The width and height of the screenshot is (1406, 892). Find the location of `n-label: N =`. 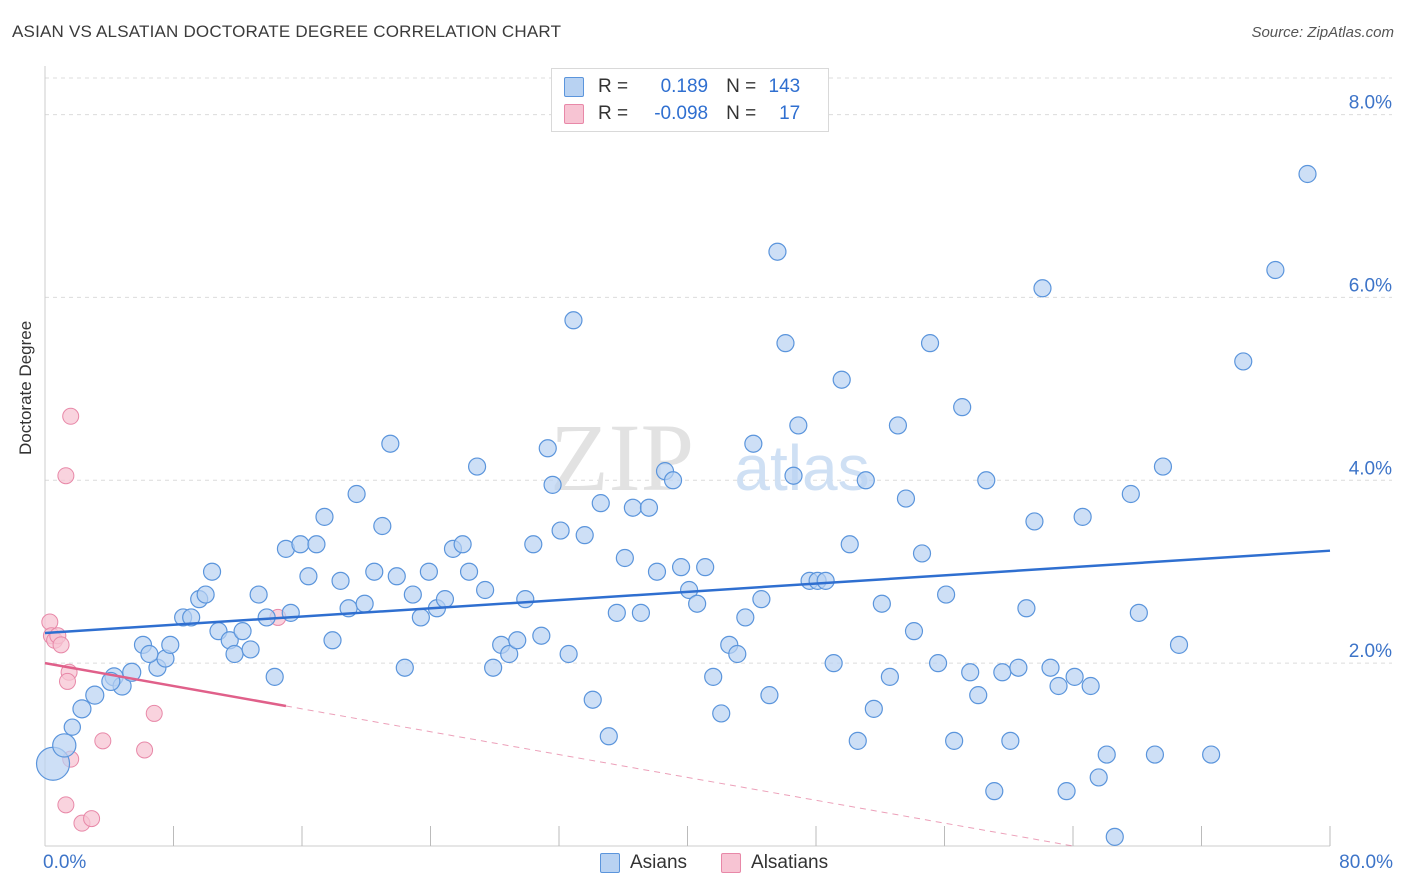

n-label: N = is located at coordinates (741, 86).